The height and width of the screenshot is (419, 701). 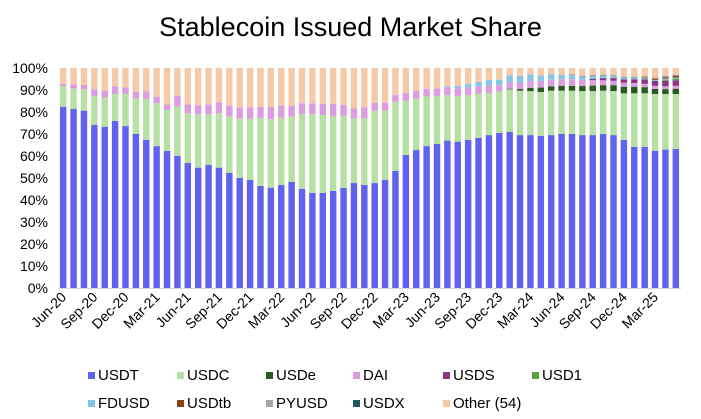 I want to click on legend-label: DAI, so click(x=376, y=375).